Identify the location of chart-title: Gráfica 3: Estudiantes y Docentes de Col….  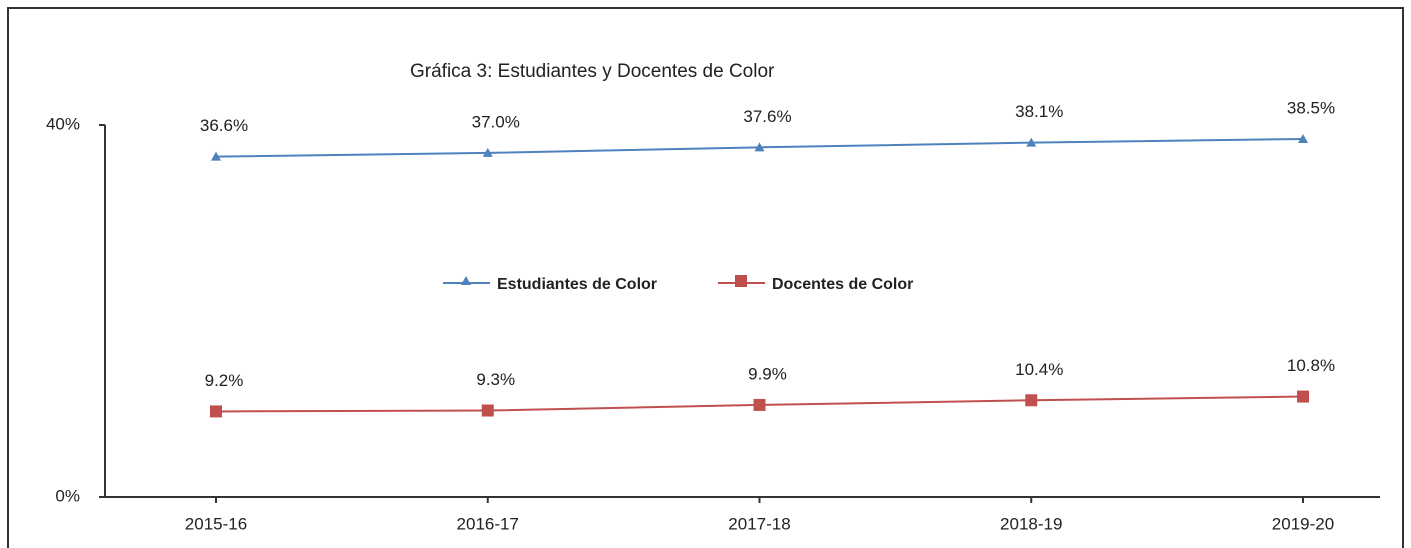
(592, 71).